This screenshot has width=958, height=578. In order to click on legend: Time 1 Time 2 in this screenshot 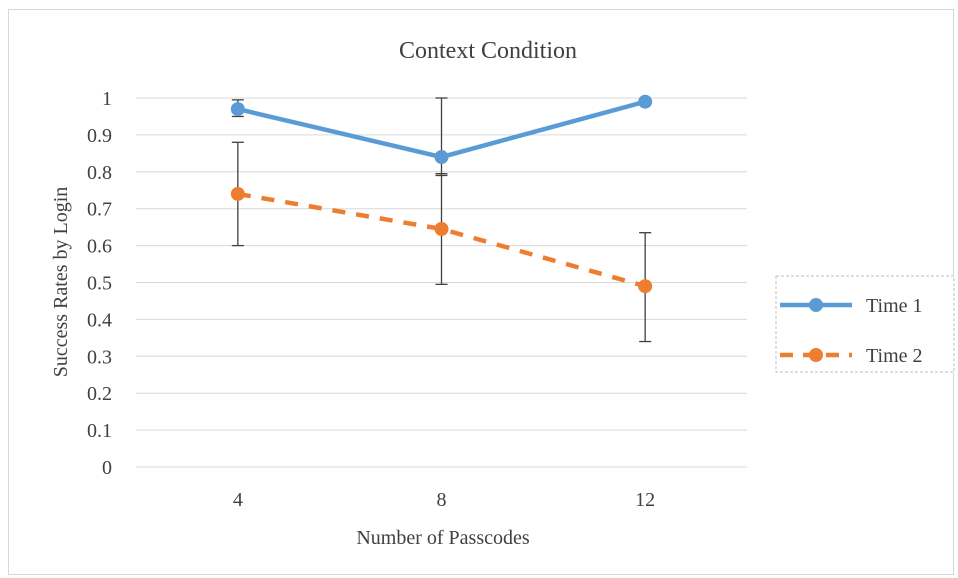, I will do `click(865, 324)`.